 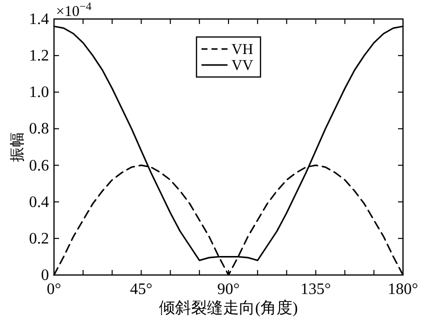 I want to click on y-axis-title: 振幅, so click(x=17, y=147).